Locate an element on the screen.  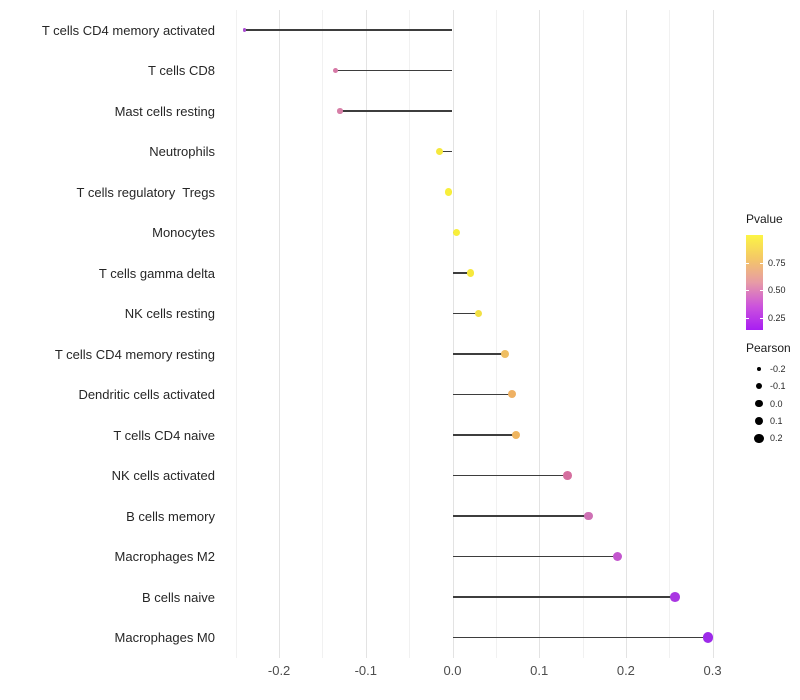
y-axis-label: Monocytes is located at coordinates (183, 232).